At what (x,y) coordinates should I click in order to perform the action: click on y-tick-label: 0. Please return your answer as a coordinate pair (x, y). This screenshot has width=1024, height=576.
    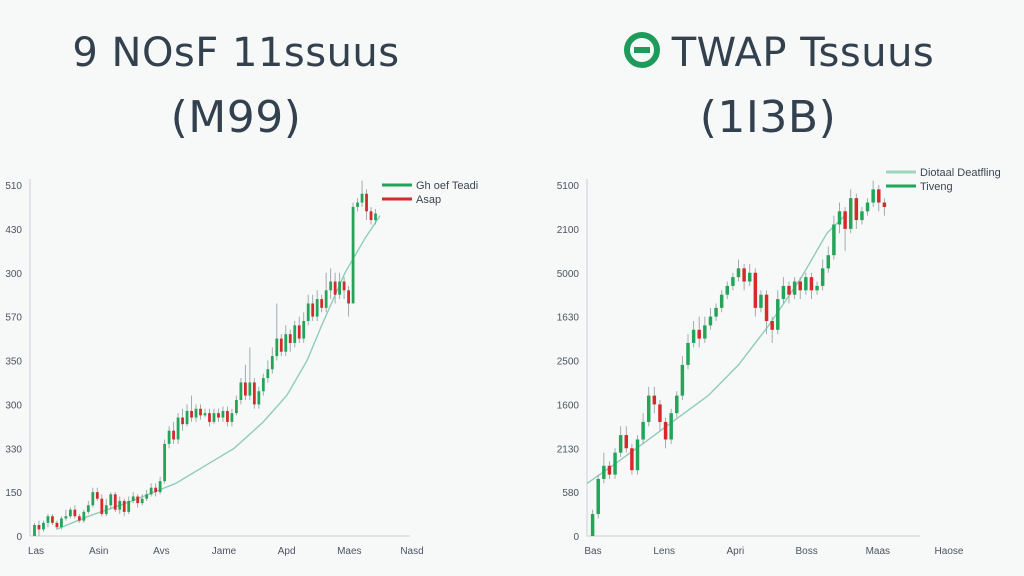
    Looking at the image, I should click on (576, 537).